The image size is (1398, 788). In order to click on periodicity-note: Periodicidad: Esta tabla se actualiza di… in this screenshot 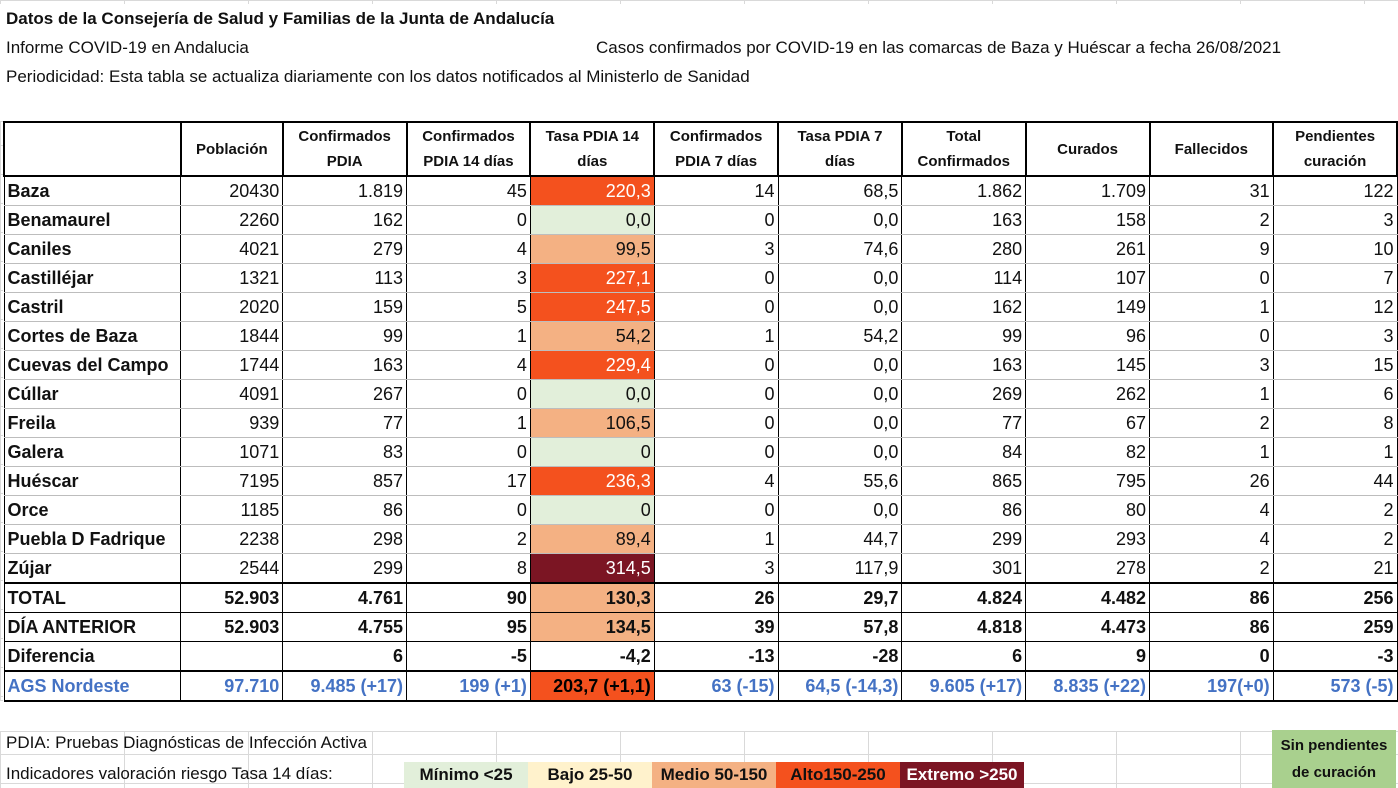, I will do `click(378, 76)`.